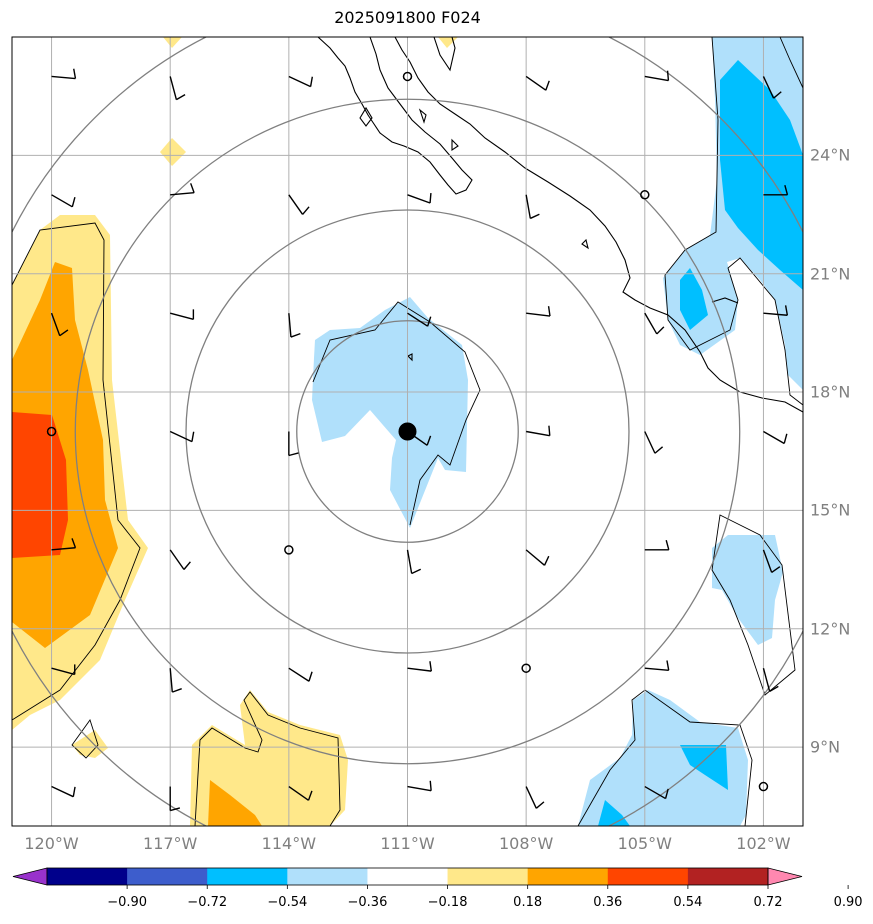  I want to click on colorbar-tick-label: −0.72, so click(207, 902).